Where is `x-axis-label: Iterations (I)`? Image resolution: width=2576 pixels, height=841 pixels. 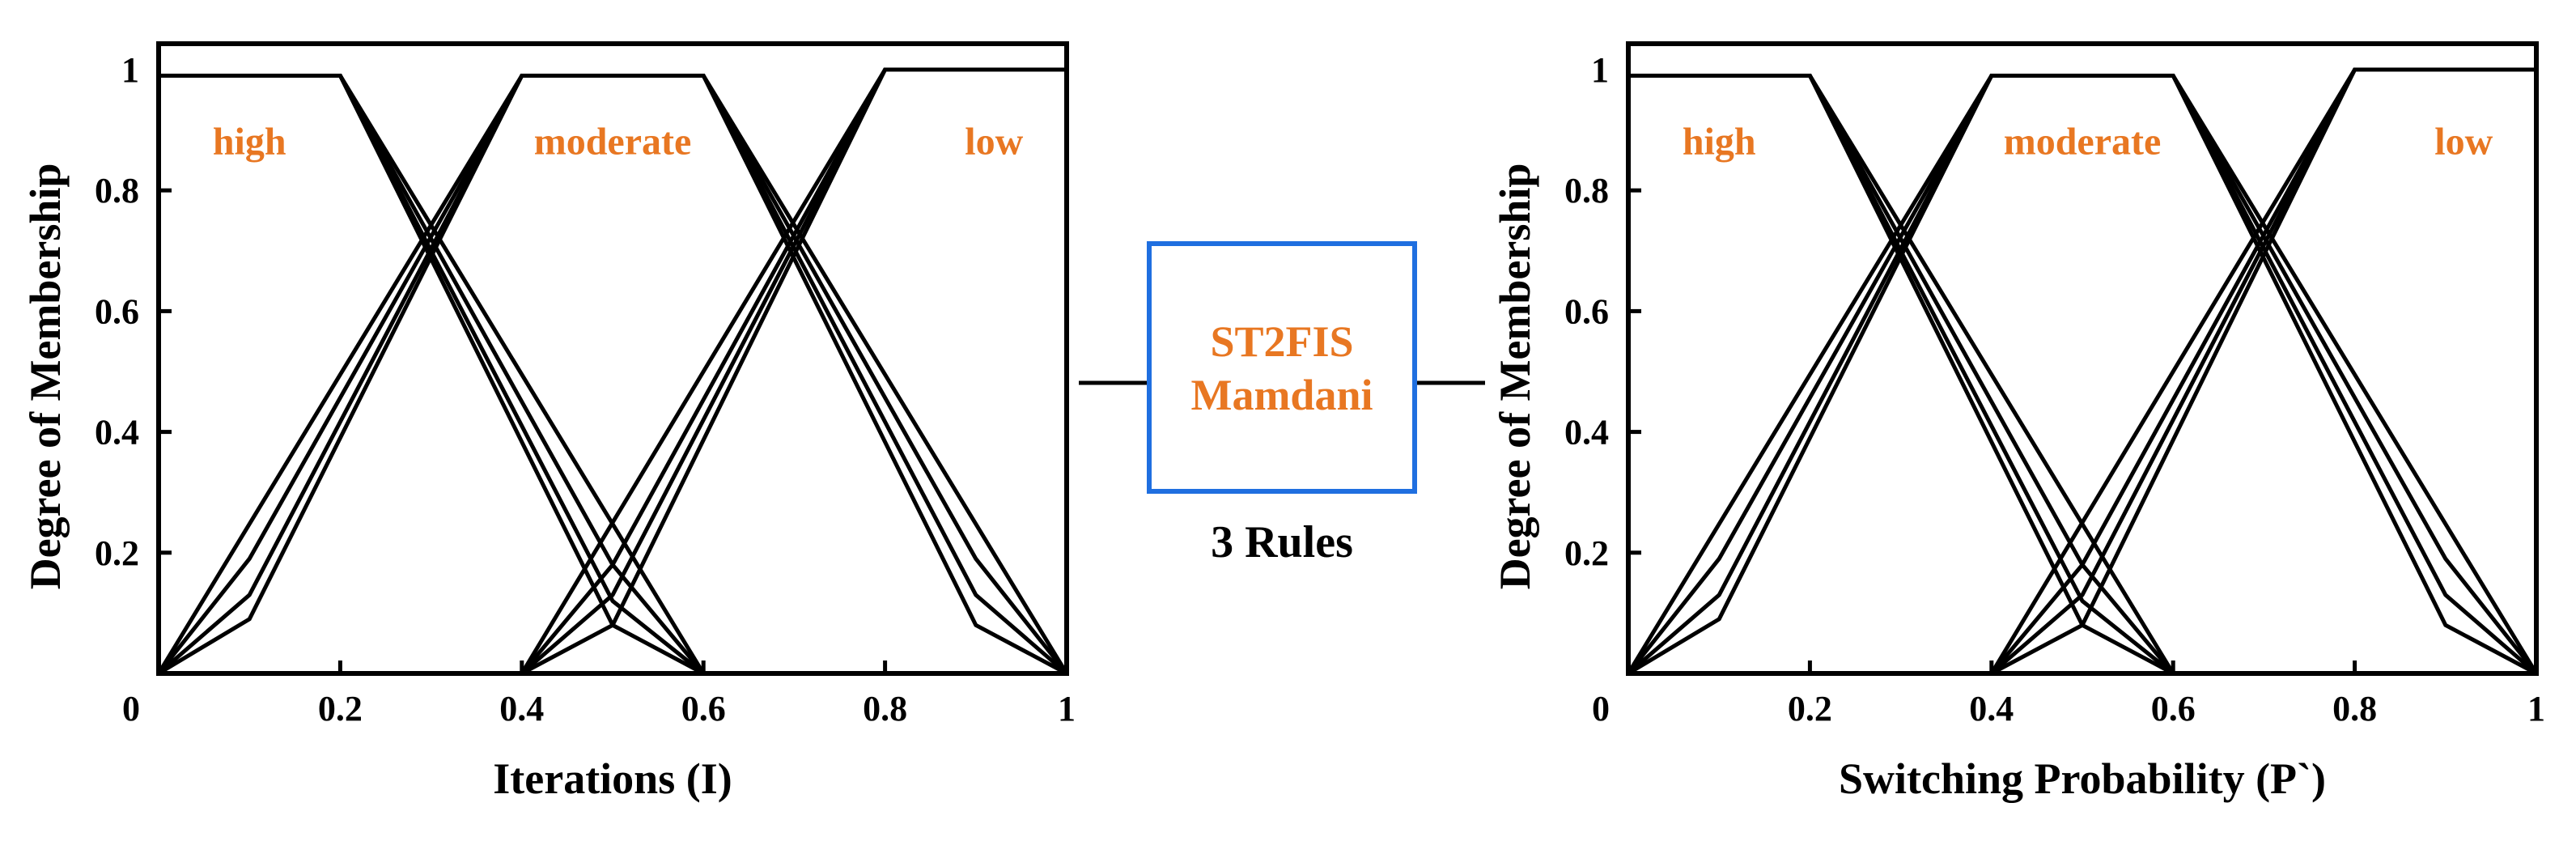
x-axis-label: Iterations (I) is located at coordinates (612, 779).